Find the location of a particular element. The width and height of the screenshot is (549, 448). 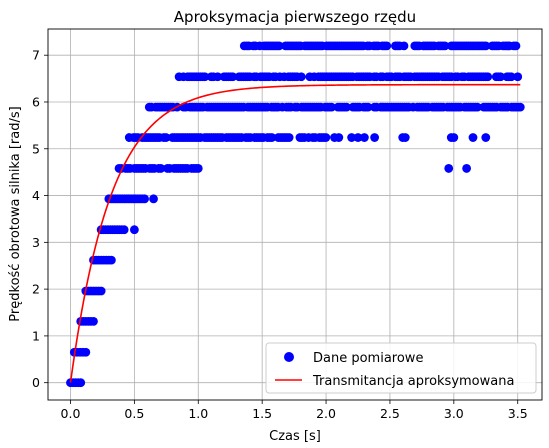

x-tick-label: 2.5 is located at coordinates (390, 413).